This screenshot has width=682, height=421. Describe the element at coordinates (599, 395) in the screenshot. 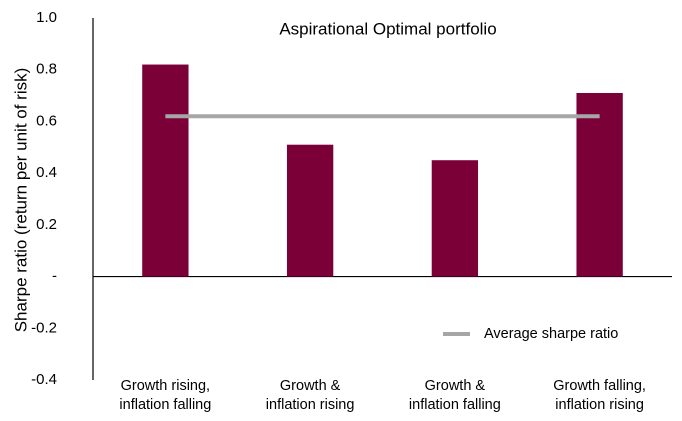

I see `x-tick-label: Growth falling, inflation rising` at that location.